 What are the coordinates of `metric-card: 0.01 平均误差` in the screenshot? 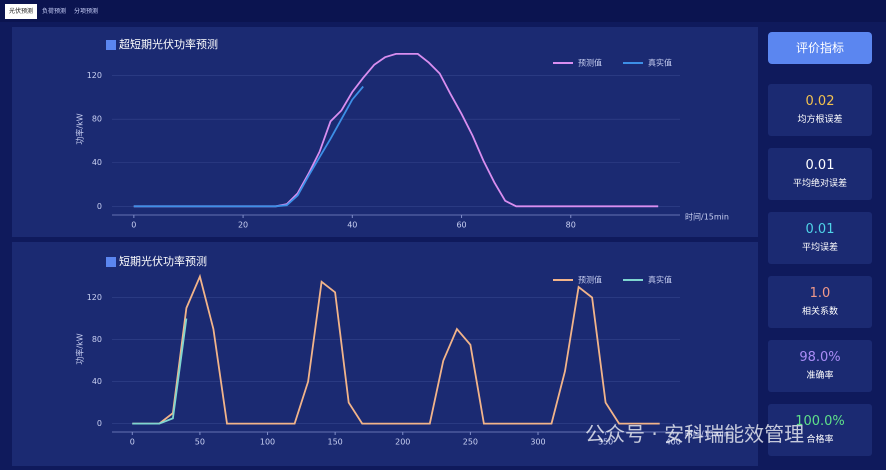 It's located at (820, 238).